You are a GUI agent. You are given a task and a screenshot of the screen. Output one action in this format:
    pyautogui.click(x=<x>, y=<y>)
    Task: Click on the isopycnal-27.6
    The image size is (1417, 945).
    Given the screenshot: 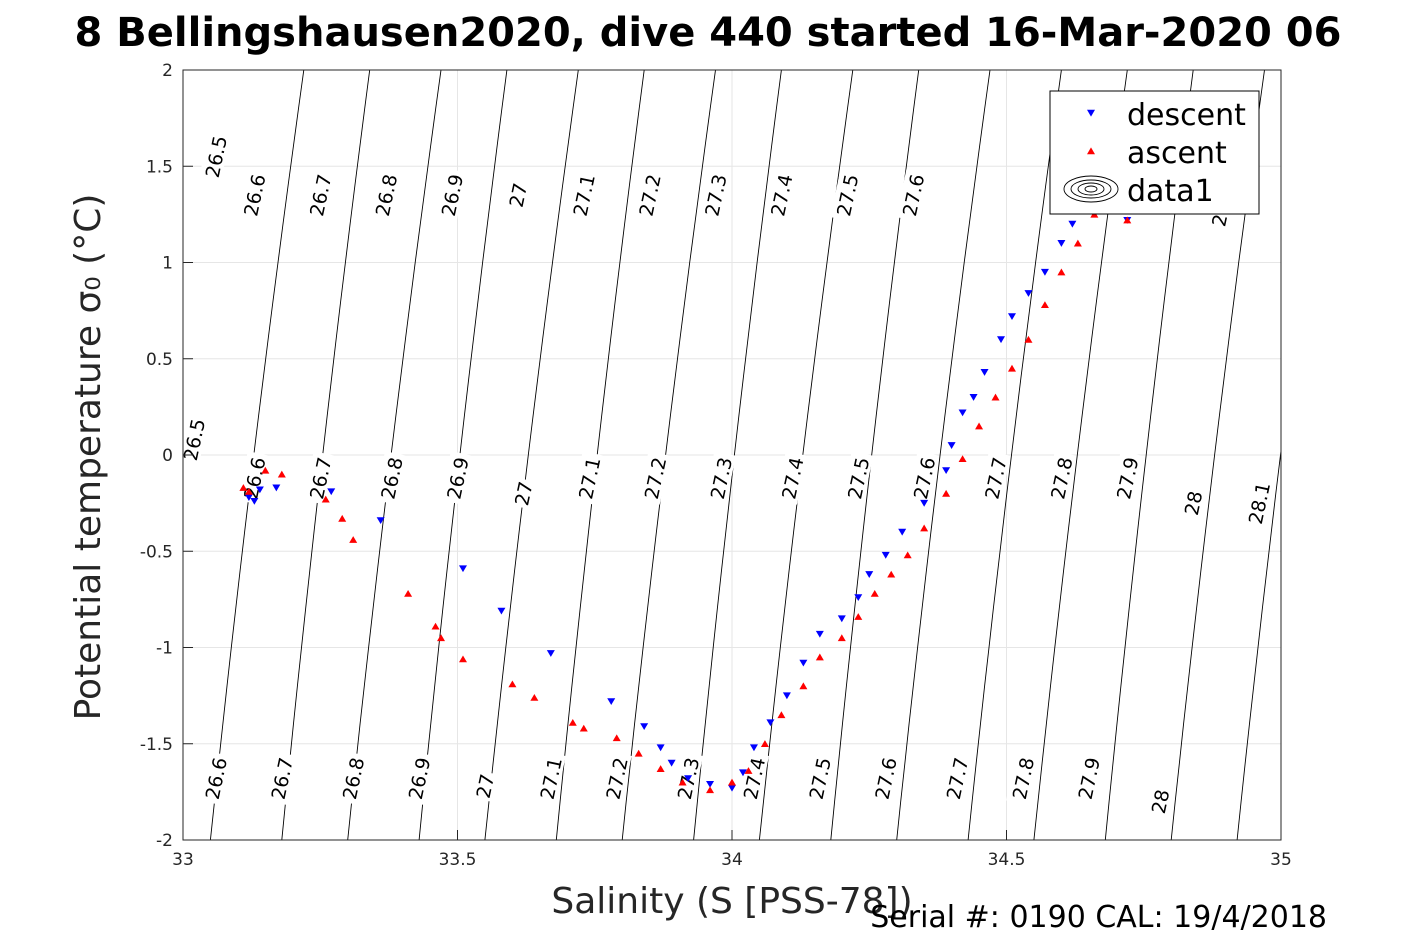 What is the action you would take?
    pyautogui.click(x=943, y=455)
    